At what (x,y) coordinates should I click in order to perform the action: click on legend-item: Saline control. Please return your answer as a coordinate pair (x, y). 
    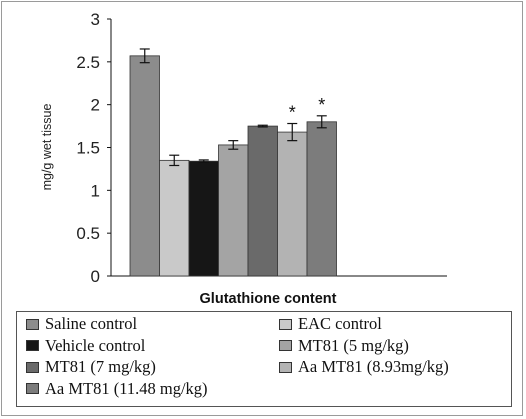
    Looking at the image, I should click on (81, 324).